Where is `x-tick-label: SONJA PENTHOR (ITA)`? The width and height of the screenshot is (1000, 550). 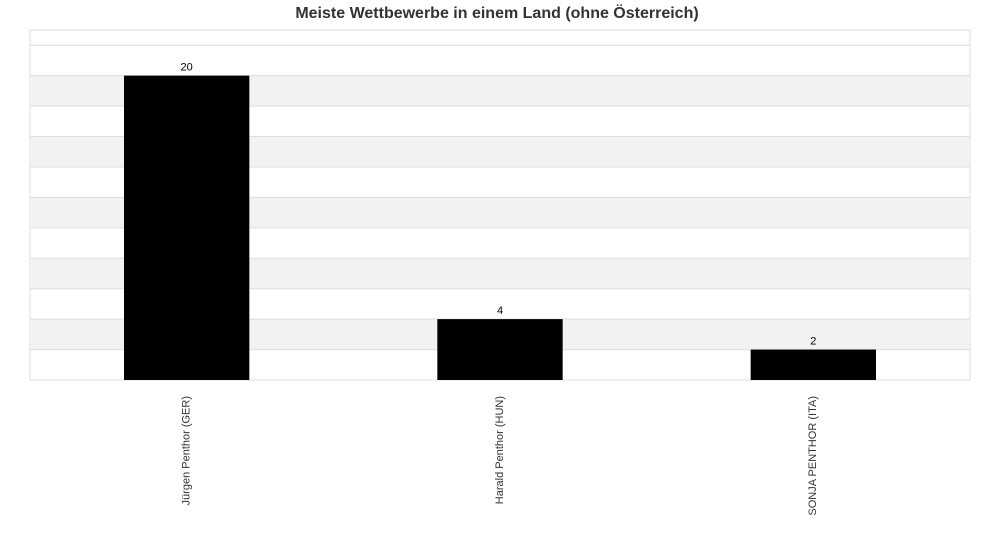 x-tick-label: SONJA PENTHOR (ITA) is located at coordinates (813, 456).